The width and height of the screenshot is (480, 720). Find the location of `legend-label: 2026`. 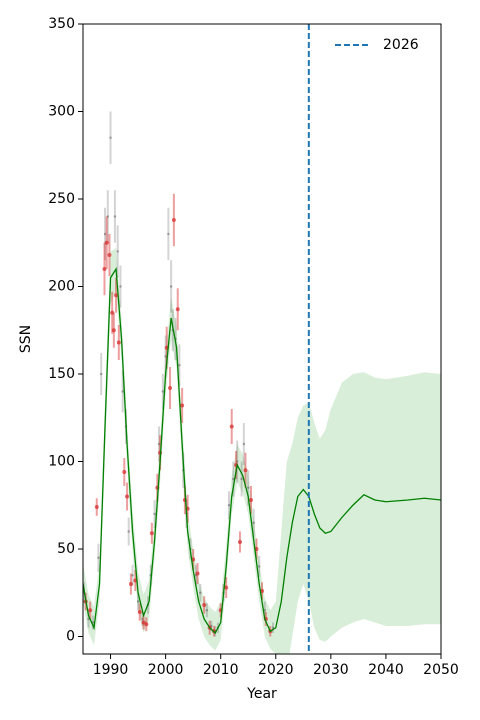

legend-label: 2026 is located at coordinates (401, 45).